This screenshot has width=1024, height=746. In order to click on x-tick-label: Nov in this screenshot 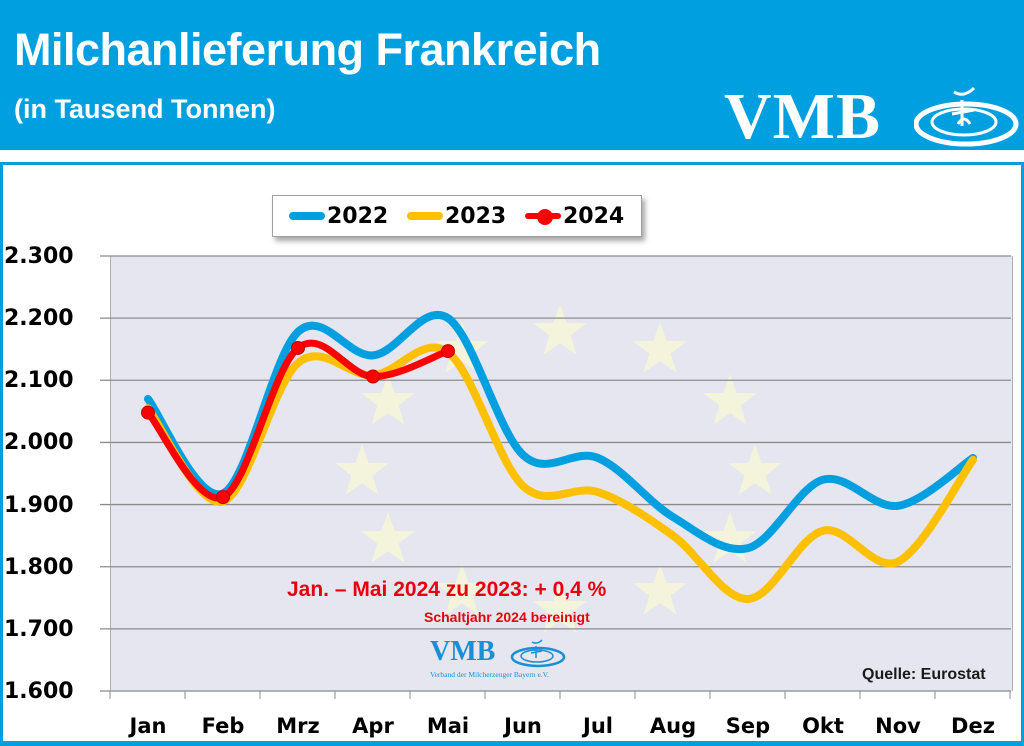, I will do `click(898, 726)`.